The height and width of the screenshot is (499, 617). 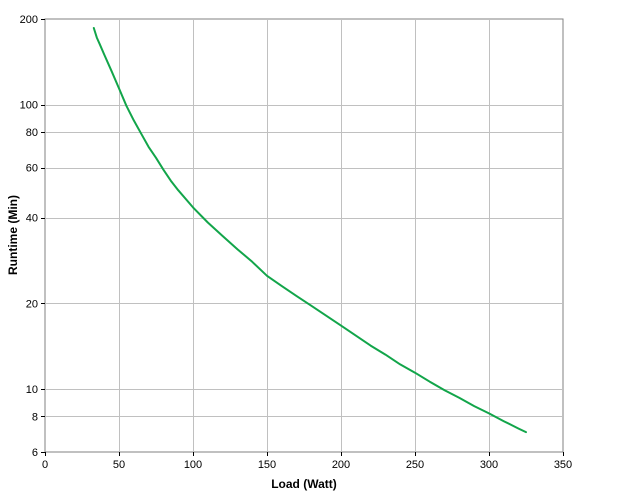 I want to click on x-tick-label: 300, so click(x=489, y=465).